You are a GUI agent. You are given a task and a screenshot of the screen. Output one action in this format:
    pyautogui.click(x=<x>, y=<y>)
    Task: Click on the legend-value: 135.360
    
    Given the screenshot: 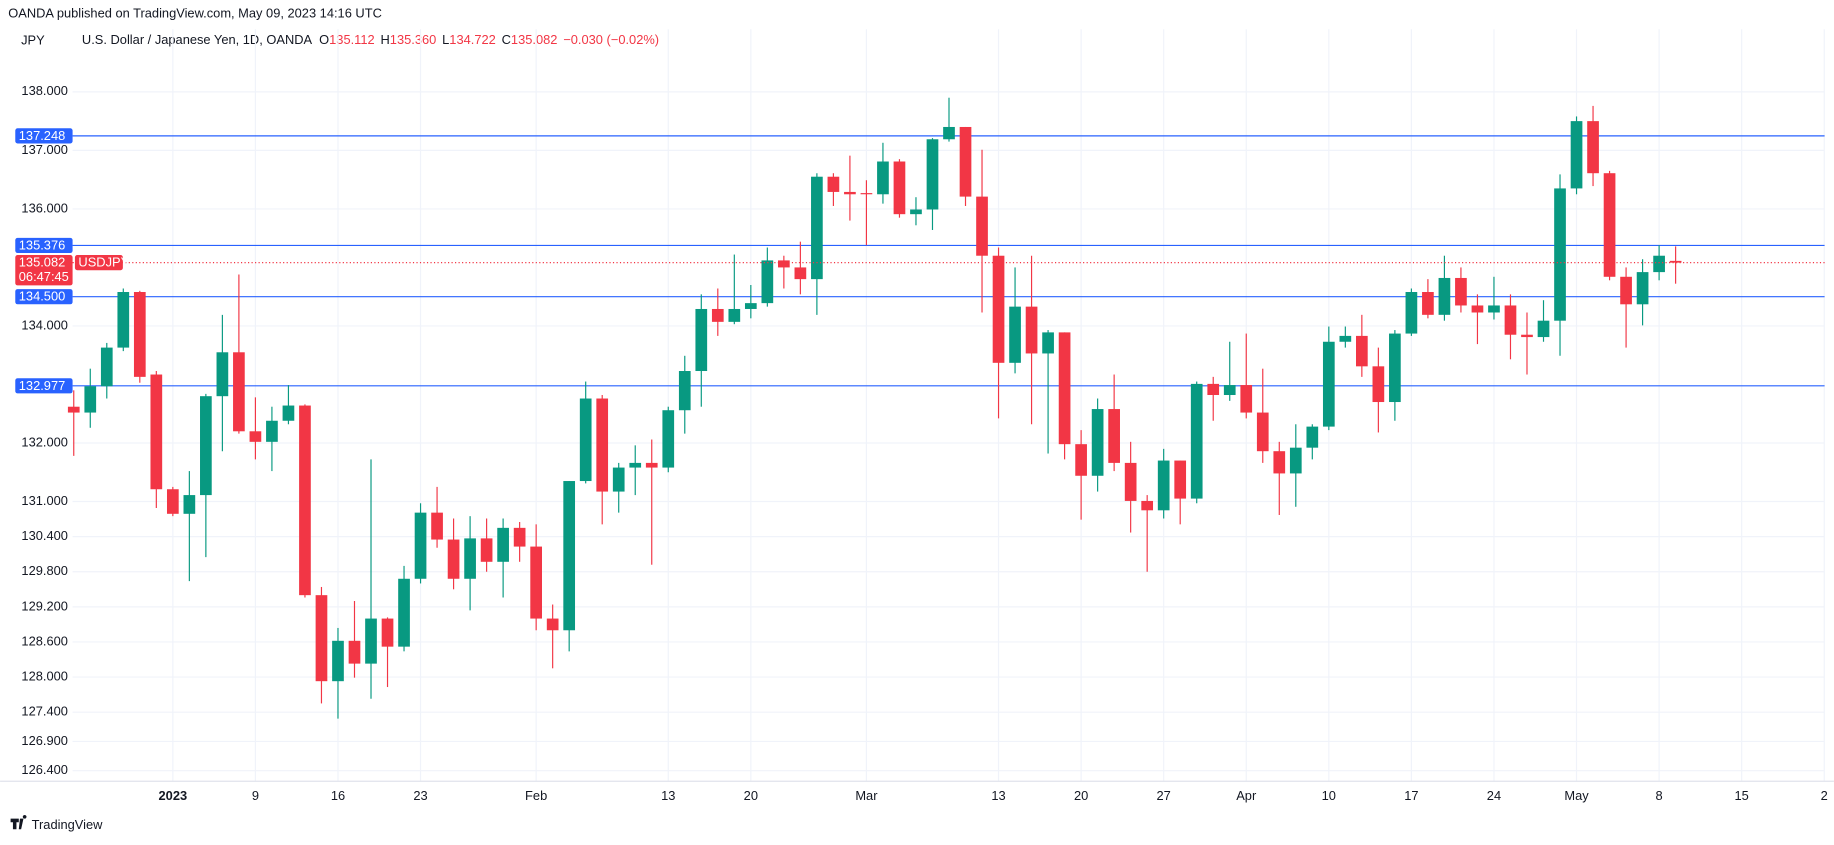 What is the action you would take?
    pyautogui.click(x=413, y=39)
    